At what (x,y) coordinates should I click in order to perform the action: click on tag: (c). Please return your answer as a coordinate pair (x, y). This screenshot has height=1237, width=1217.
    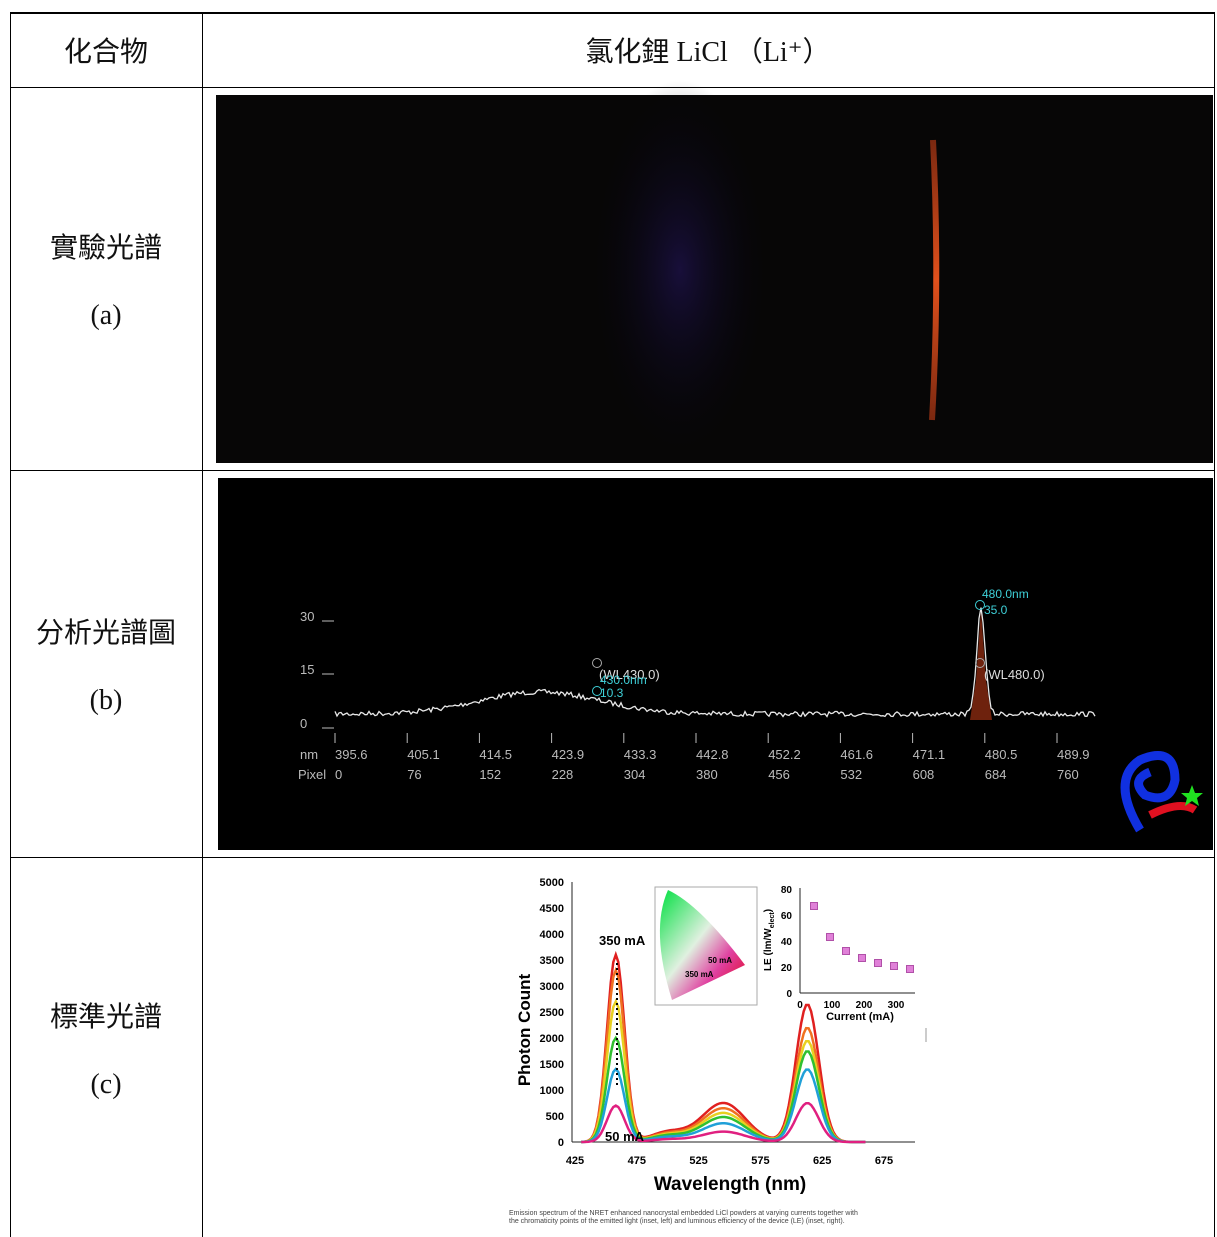
    Looking at the image, I should click on (106, 1084).